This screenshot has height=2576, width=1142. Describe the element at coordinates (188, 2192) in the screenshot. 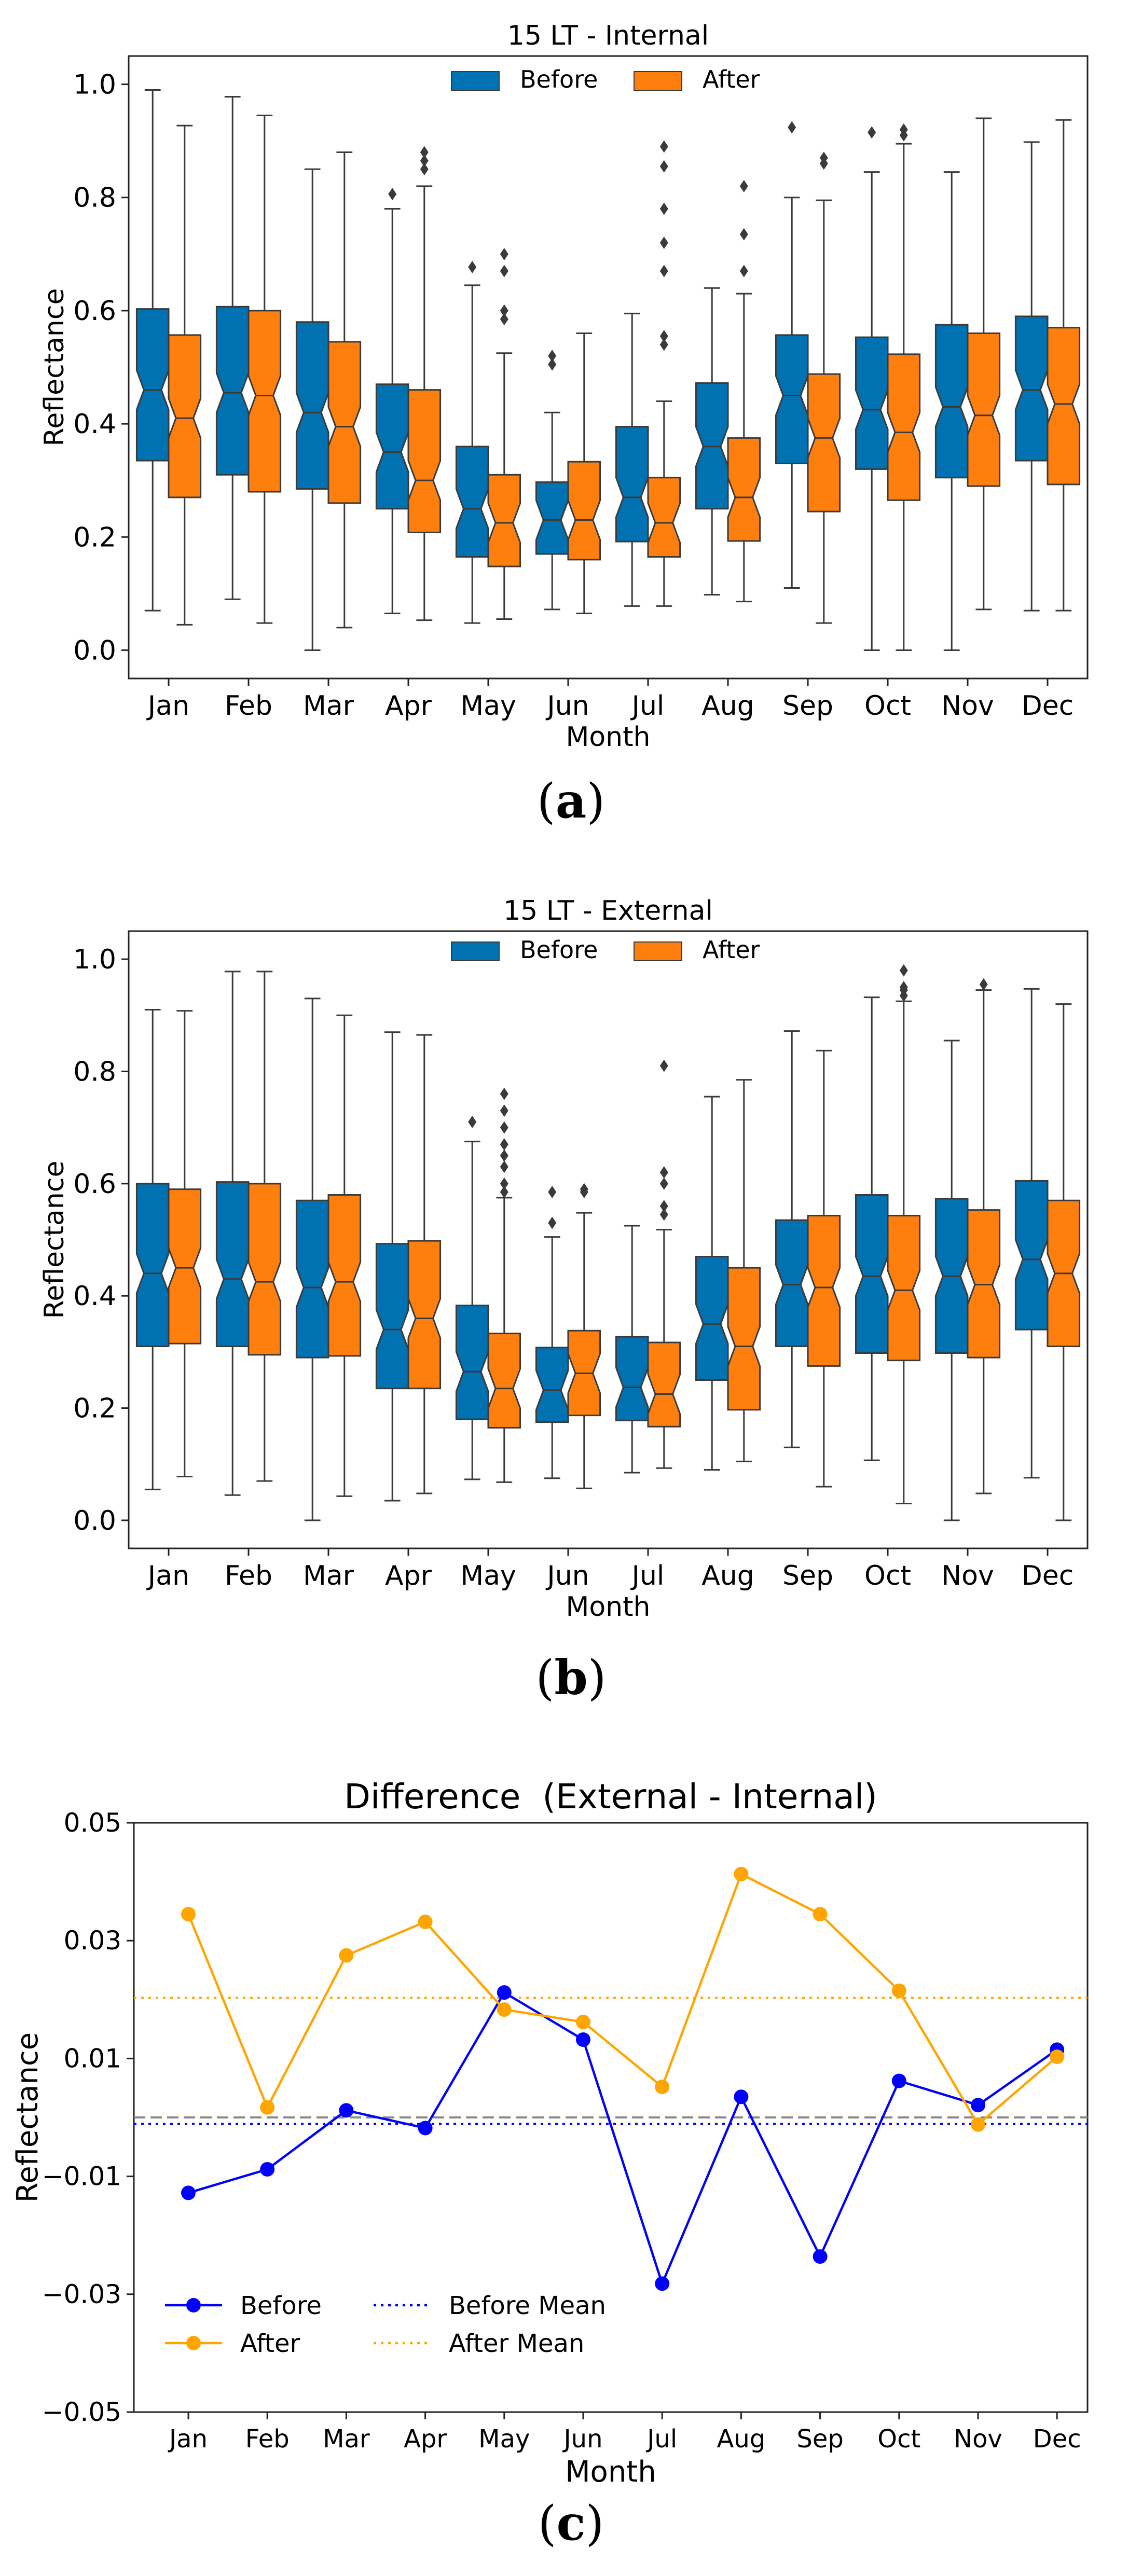

I see `point-before-jan` at that location.